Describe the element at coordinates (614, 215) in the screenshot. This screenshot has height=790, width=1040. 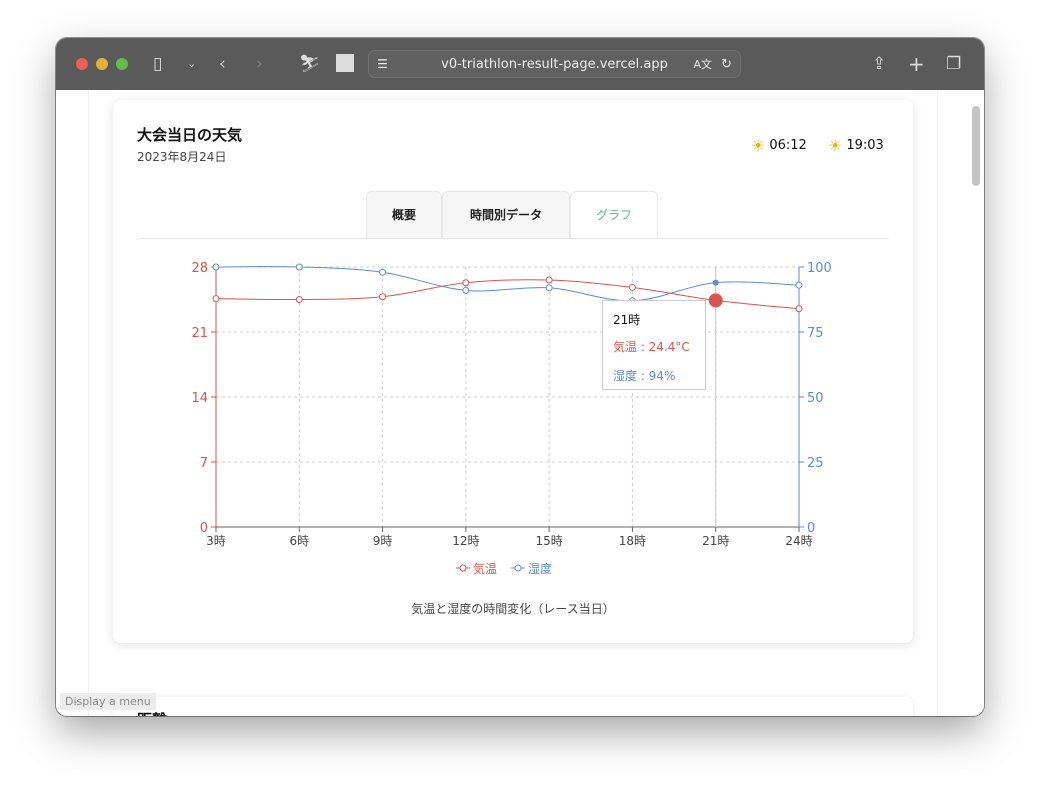
I see `tab-graph: グラフ` at that location.